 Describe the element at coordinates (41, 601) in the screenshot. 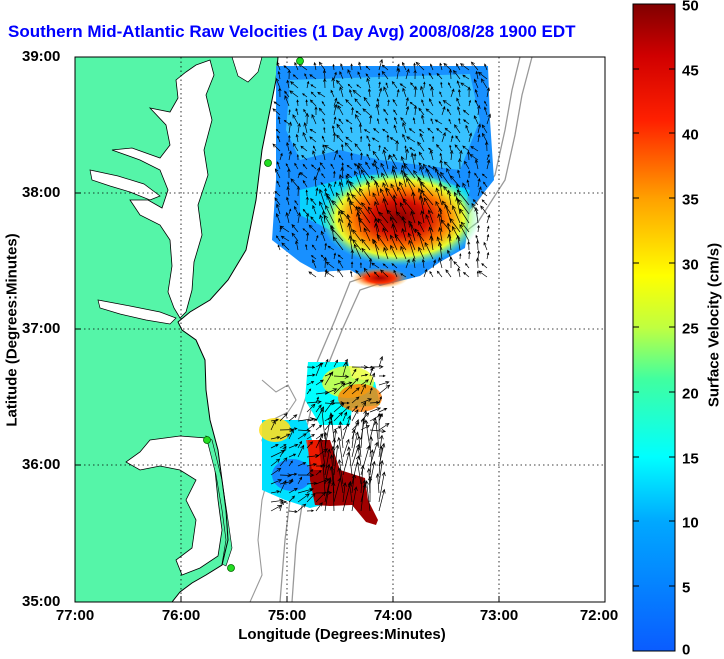

I see `y-tick-label: 35:00` at that location.